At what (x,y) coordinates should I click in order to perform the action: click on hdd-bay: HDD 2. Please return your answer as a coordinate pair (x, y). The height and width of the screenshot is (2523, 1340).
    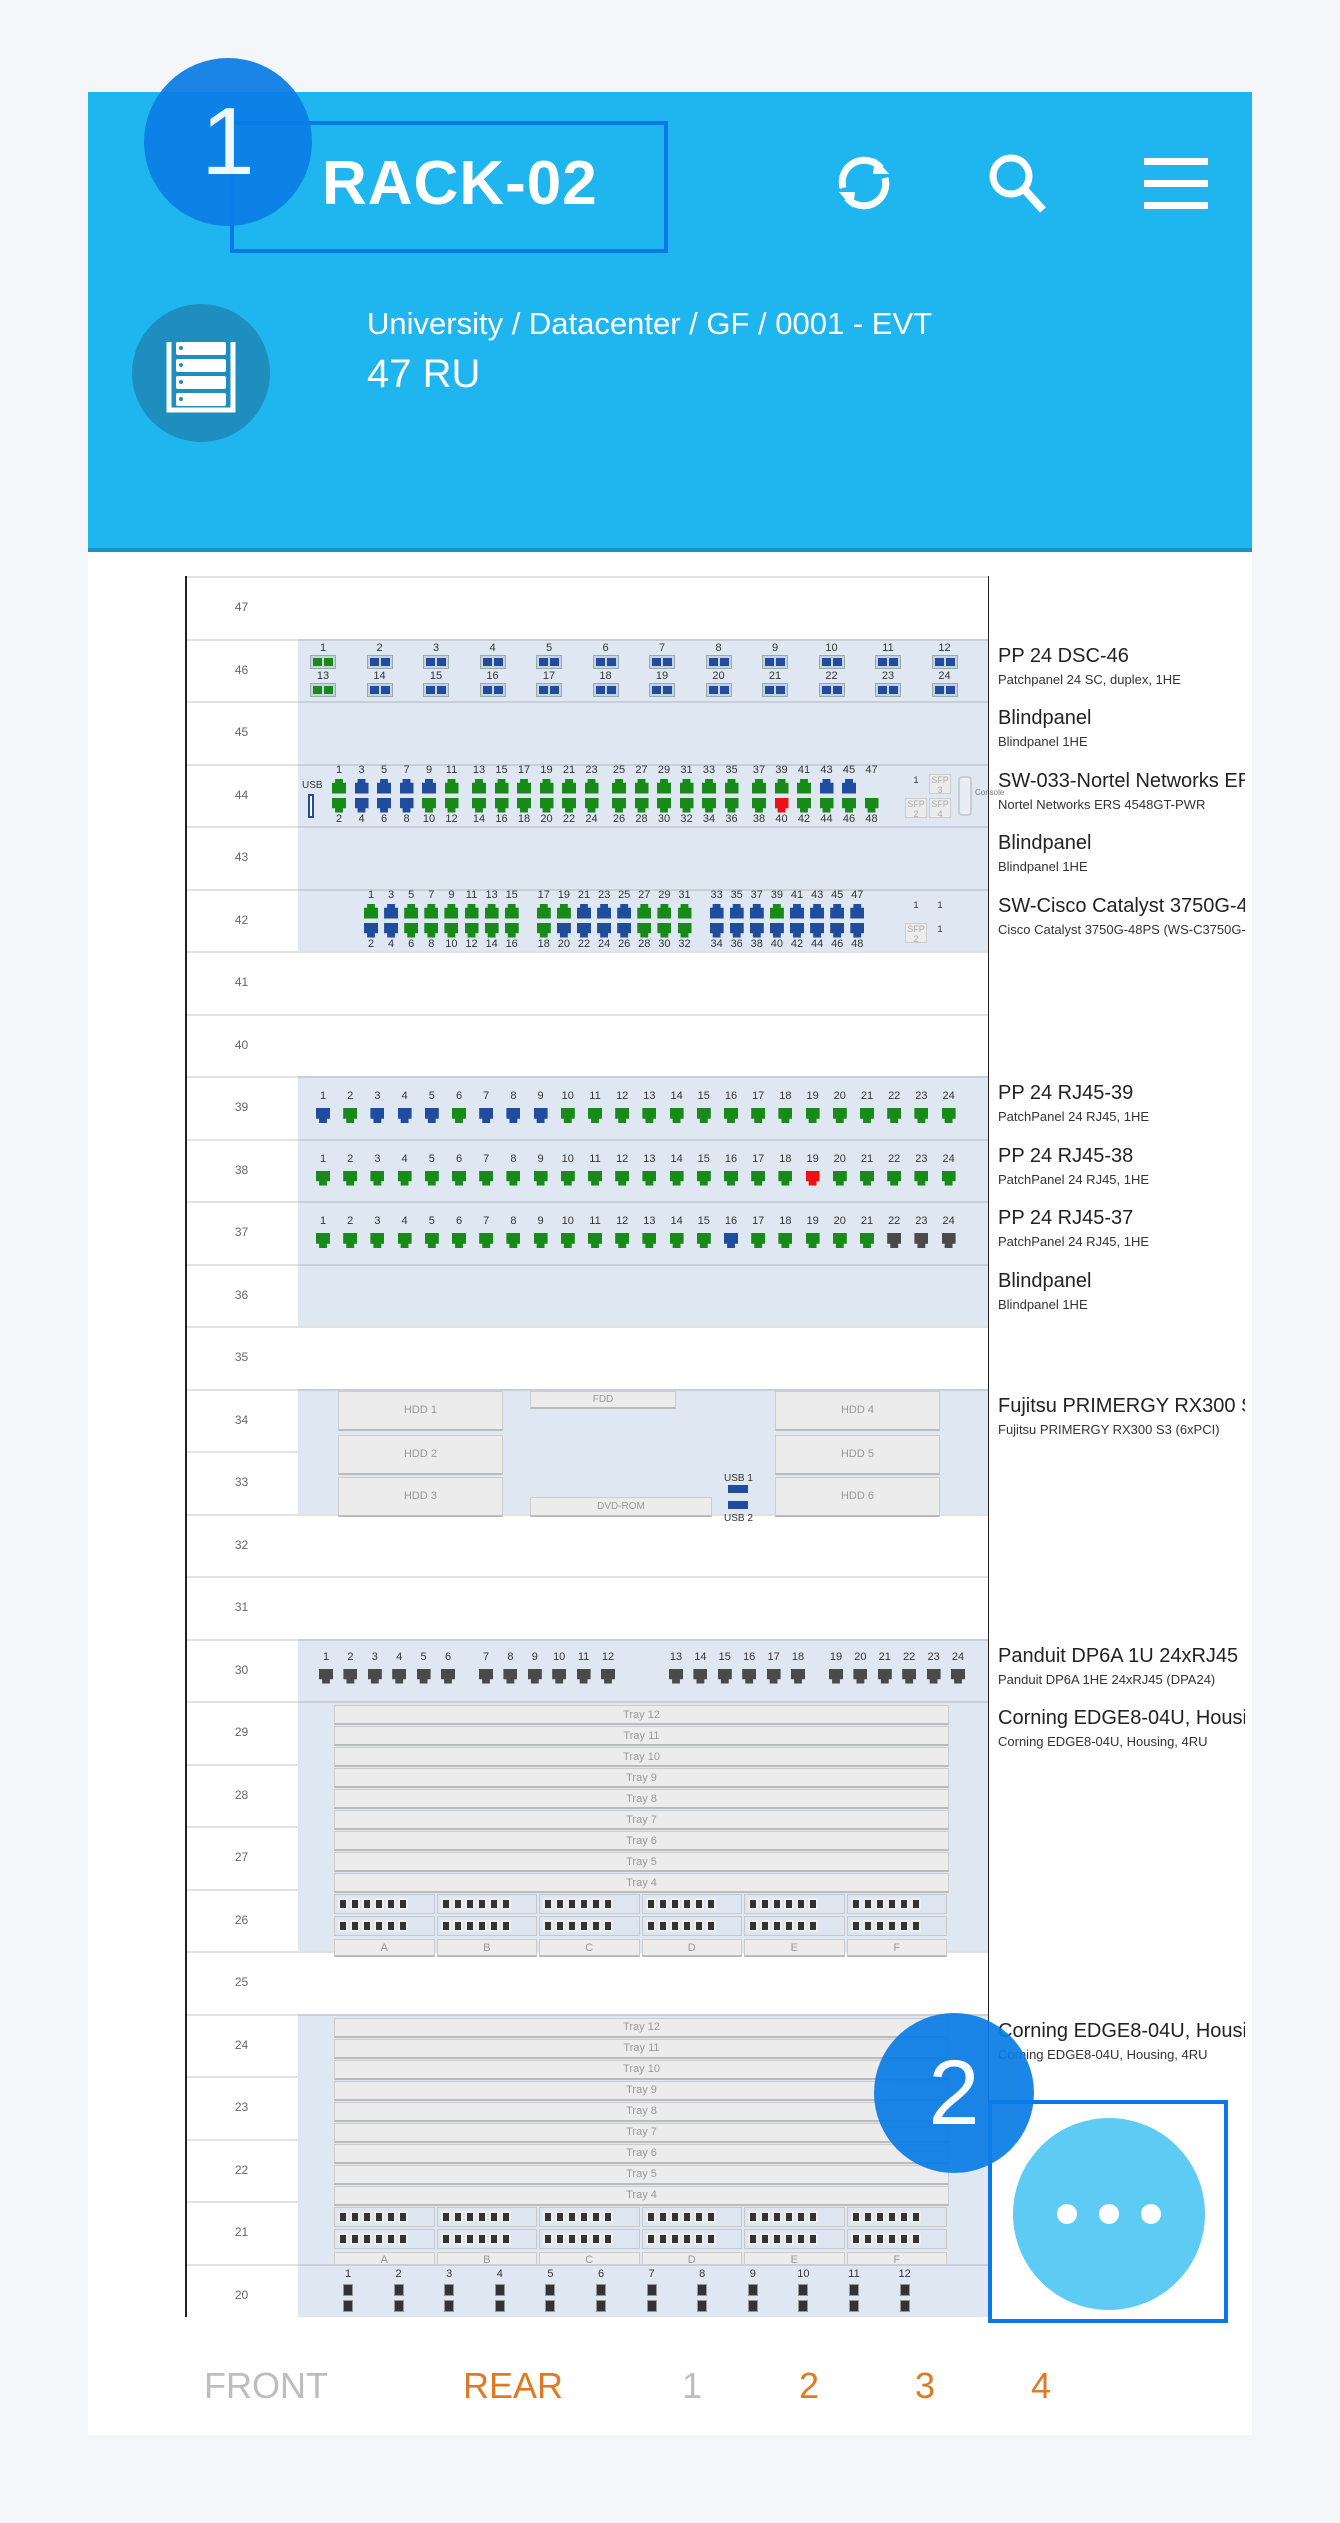
    Looking at the image, I should click on (420, 1454).